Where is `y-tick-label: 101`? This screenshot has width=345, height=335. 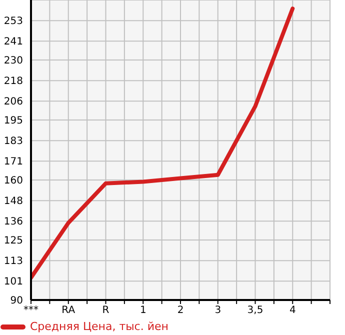
y-tick-label: 101 is located at coordinates (13, 282).